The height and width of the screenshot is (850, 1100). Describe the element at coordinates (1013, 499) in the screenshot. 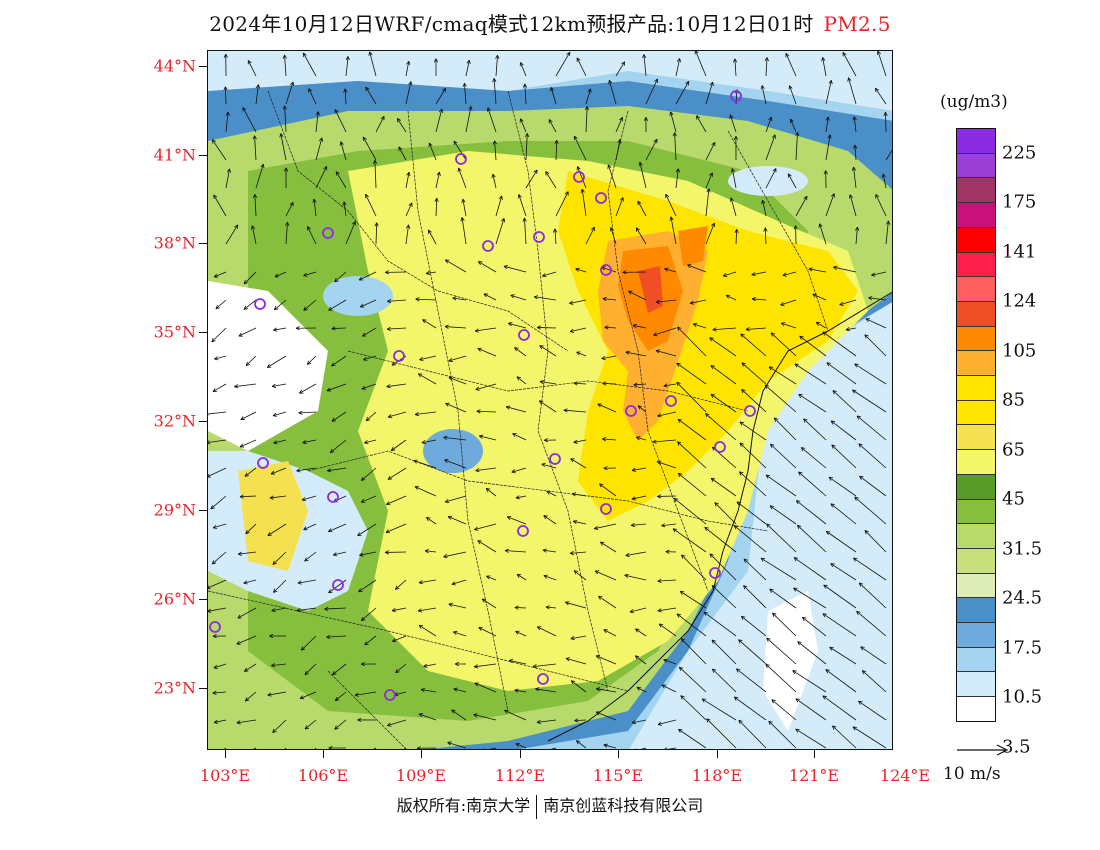

I see `legend-label: 45` at that location.